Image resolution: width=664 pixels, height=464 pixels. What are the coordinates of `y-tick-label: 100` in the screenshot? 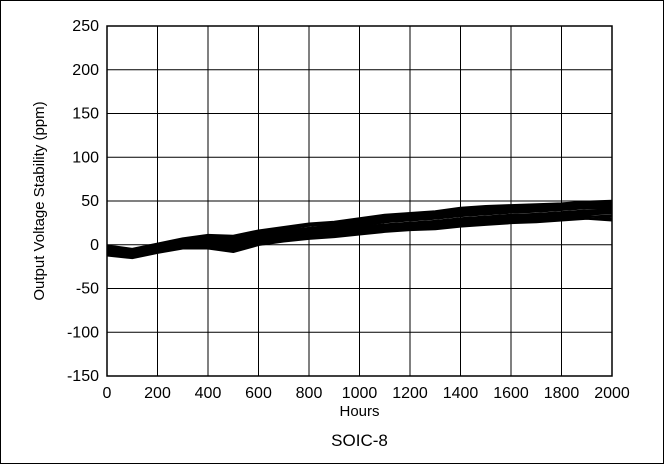 It's located at (85, 157).